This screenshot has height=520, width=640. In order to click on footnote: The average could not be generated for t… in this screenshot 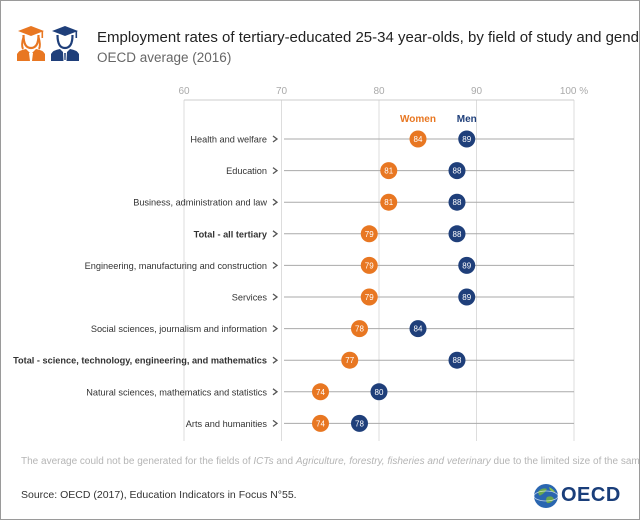, I will do `click(330, 461)`.